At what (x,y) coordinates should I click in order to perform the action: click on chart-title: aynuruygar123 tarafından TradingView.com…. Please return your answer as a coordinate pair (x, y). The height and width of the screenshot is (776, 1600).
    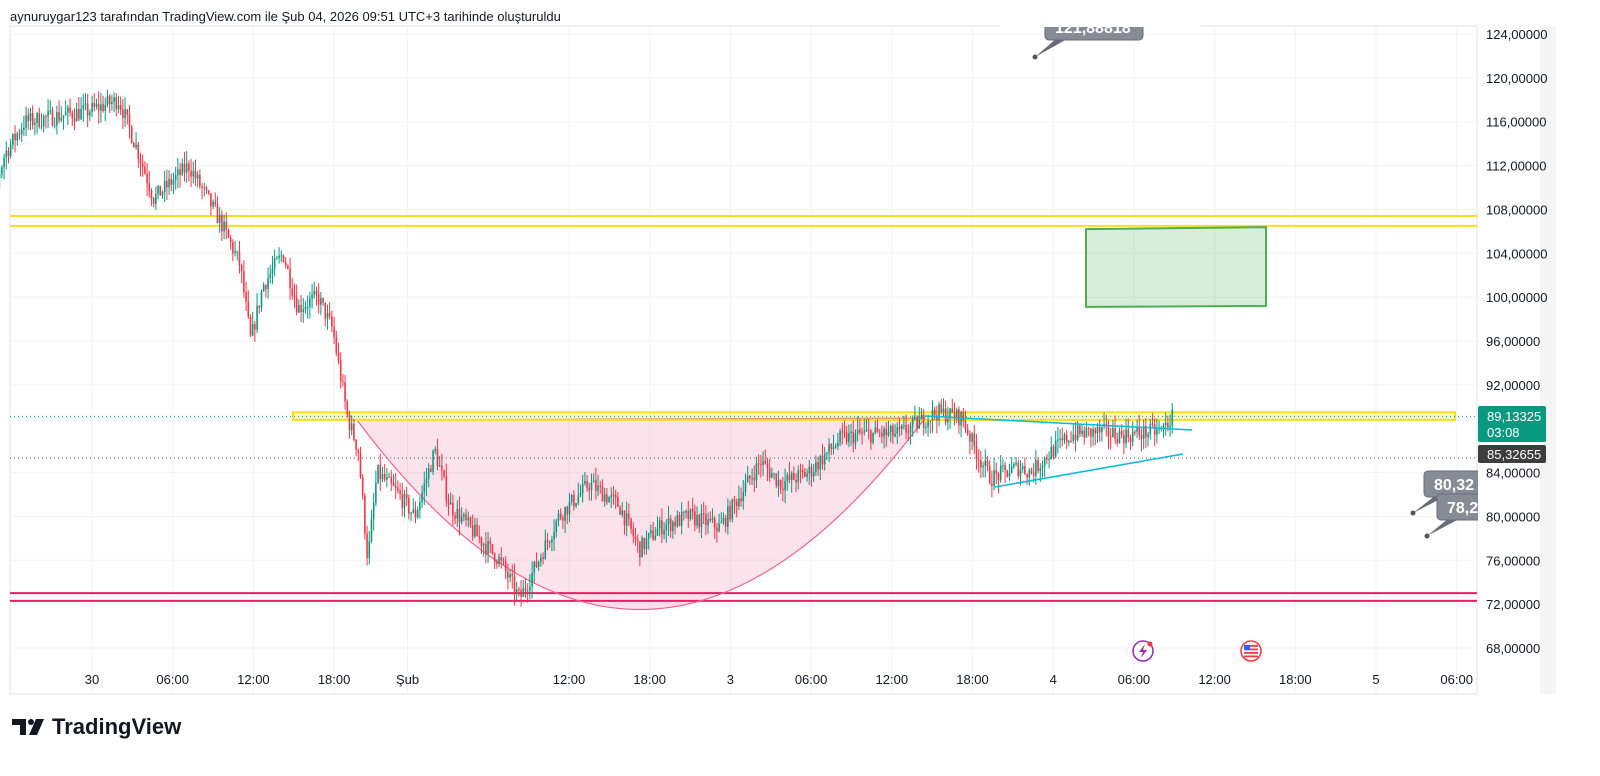
    Looking at the image, I should click on (285, 16).